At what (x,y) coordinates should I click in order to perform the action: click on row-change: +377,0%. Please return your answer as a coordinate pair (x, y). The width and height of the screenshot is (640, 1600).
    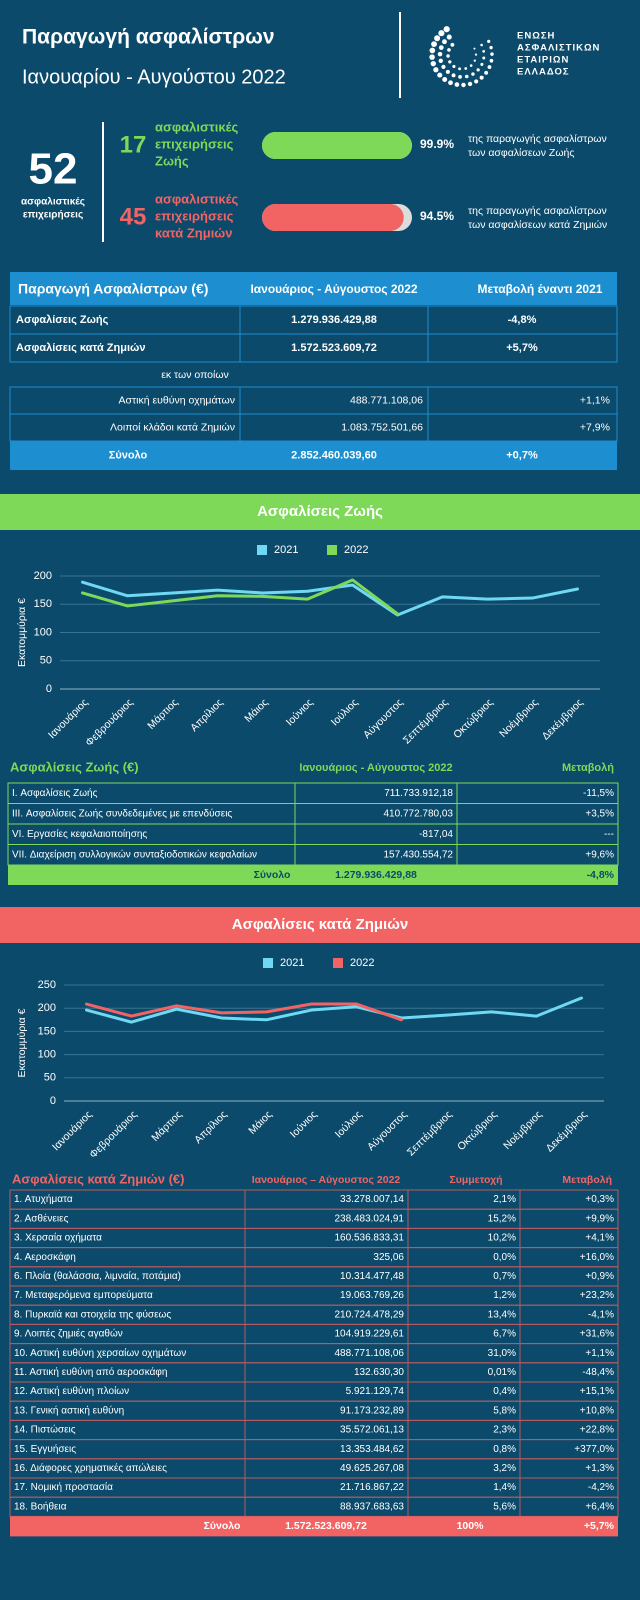
    Looking at the image, I should click on (594, 1449).